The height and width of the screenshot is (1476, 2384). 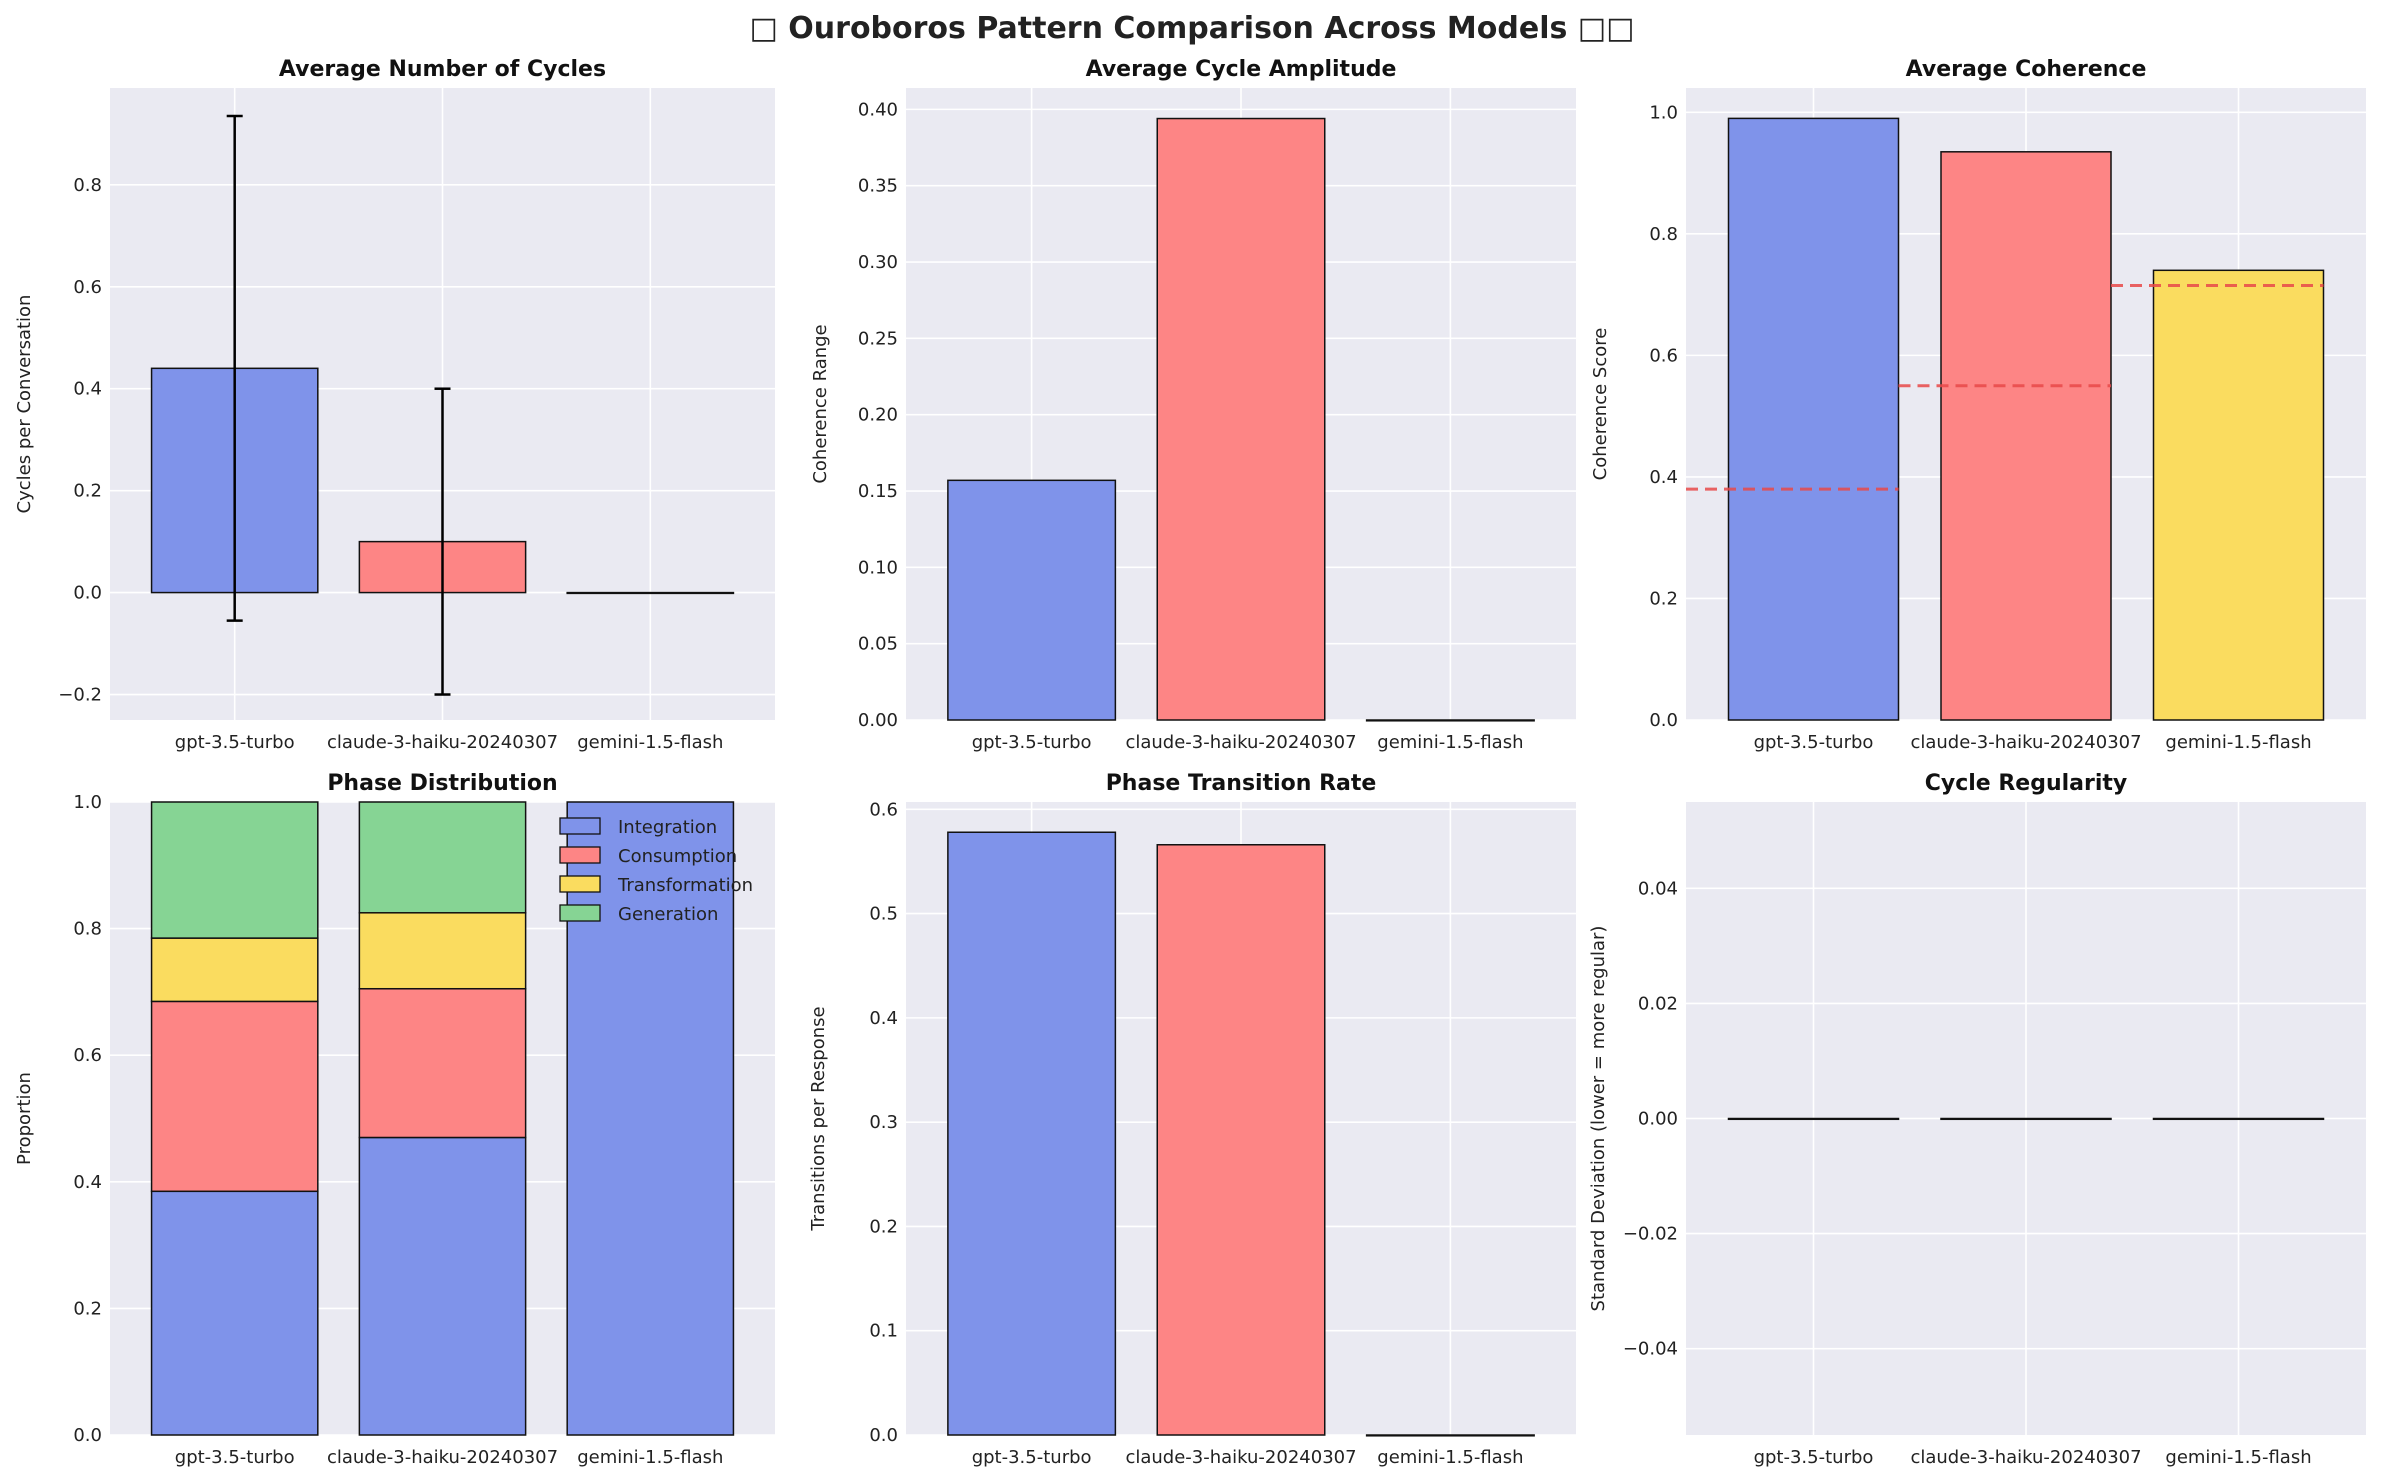 I want to click on y-axis-label: Transitions per Response, so click(x=818, y=1118).